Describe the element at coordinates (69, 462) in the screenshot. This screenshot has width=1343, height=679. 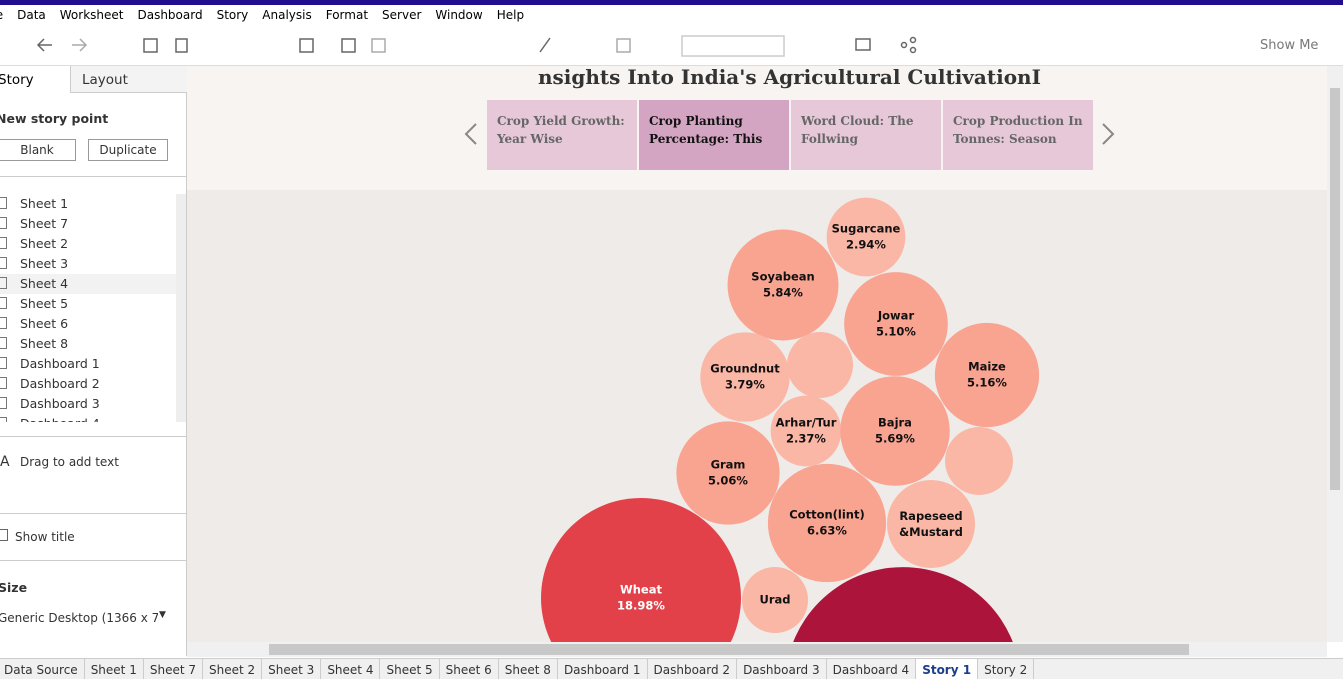
I see `text-object: Drag to add text` at that location.